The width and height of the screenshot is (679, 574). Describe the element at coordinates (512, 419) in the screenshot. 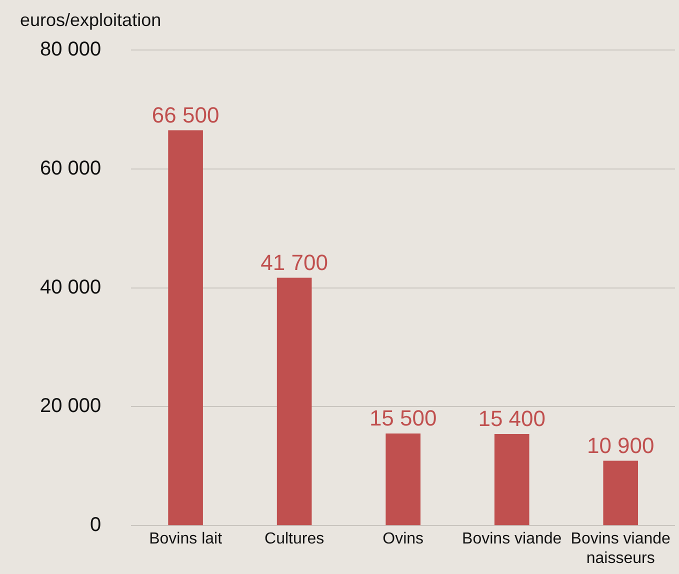

I see `data-label: 15 400` at that location.